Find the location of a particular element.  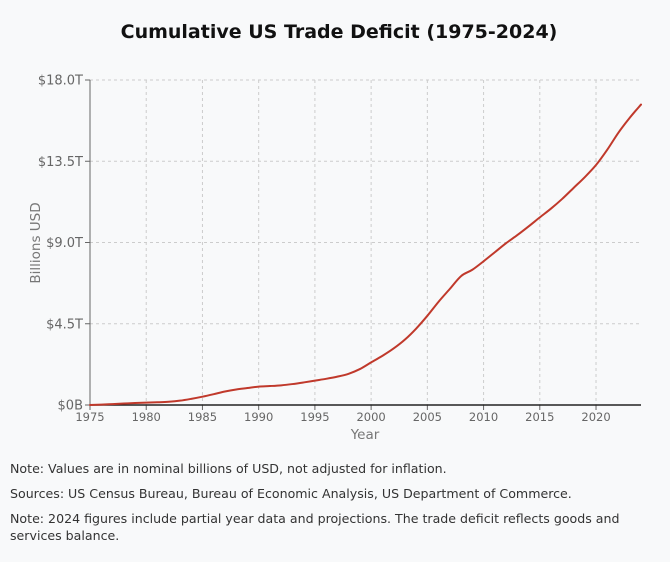

y-tick-label: $18.0T is located at coordinates (60, 81).